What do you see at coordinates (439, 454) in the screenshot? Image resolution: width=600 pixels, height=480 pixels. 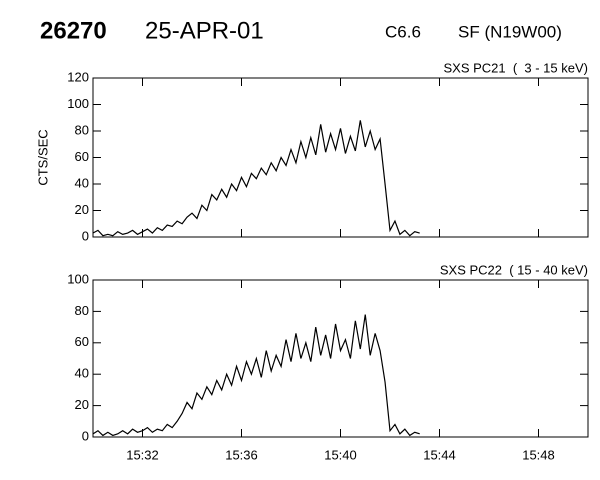 I see `x-tick-label: 15:44` at bounding box center [439, 454].